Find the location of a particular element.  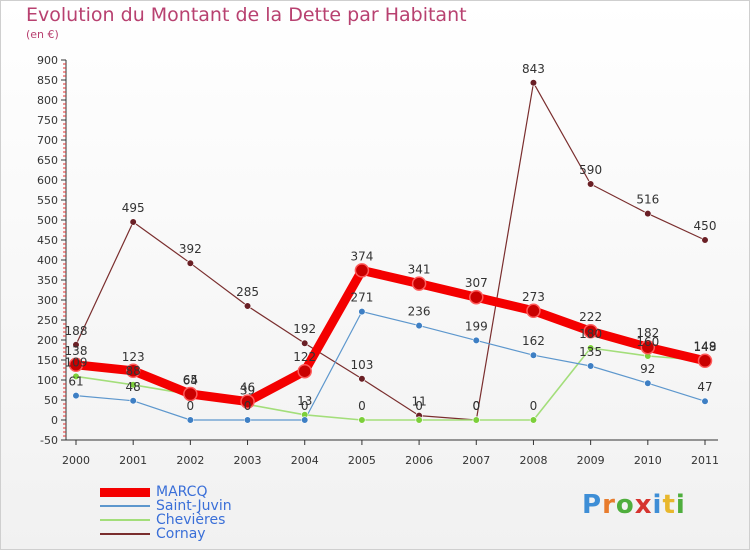

data-label-marcq: 138 is located at coordinates (76, 351).